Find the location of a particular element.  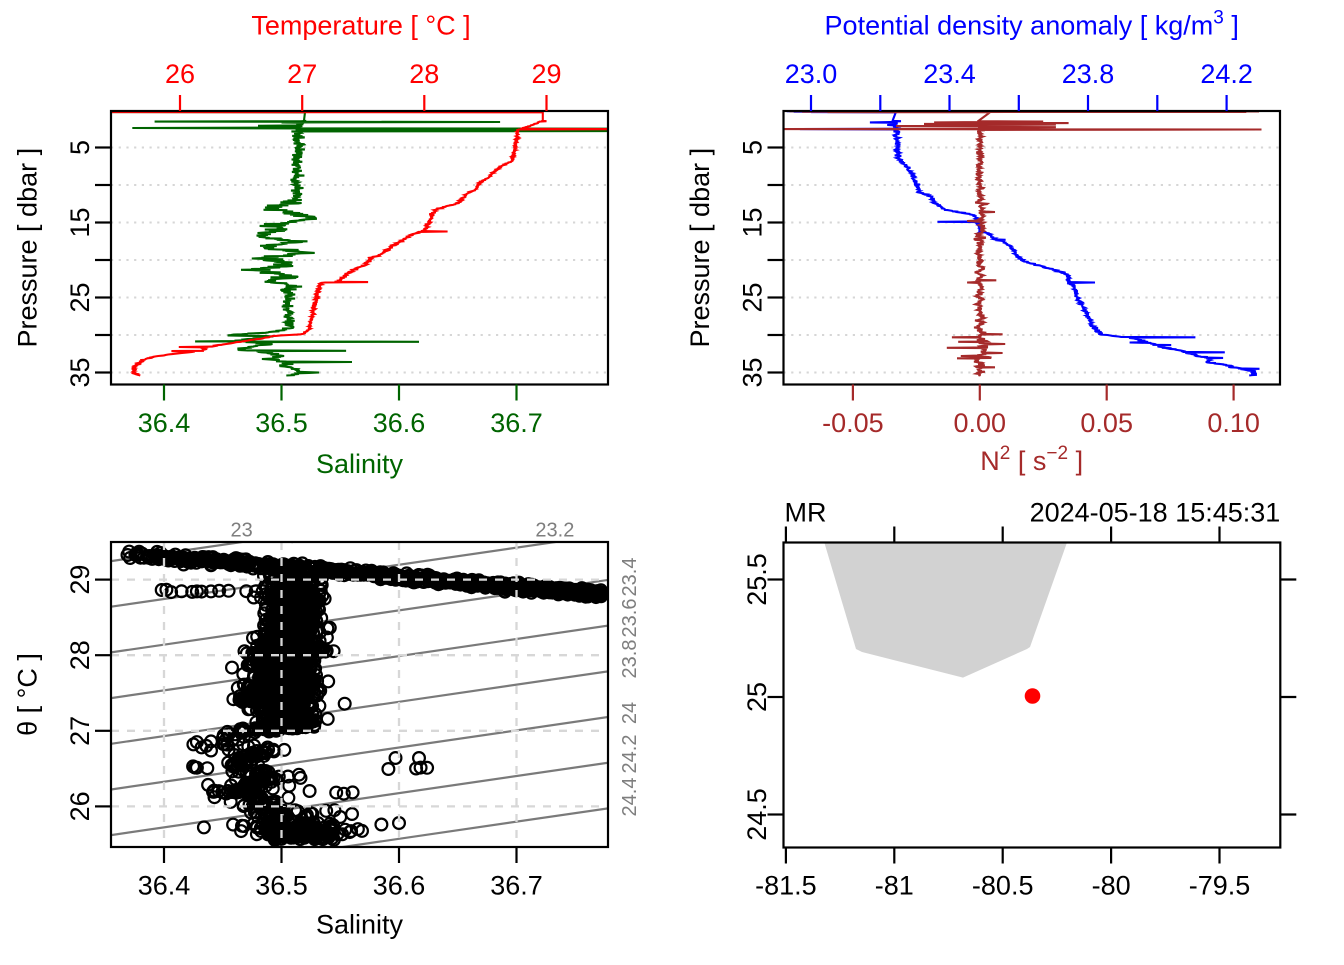

svg-text: 23.2 is located at coordinates (554, 531).